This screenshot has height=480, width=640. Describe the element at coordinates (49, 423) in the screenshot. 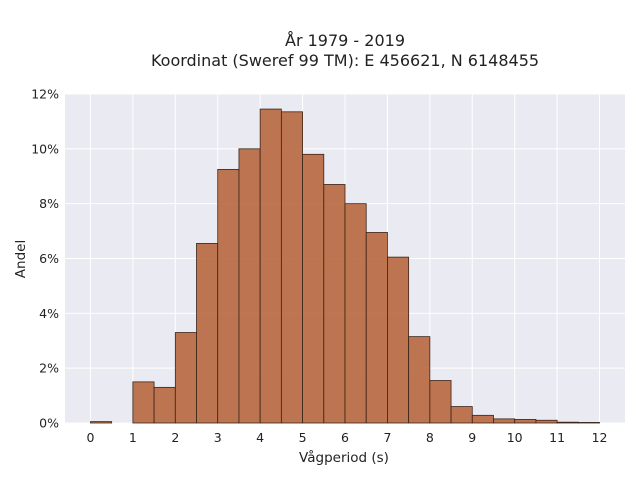

I see `y-tick-label: 0%` at that location.